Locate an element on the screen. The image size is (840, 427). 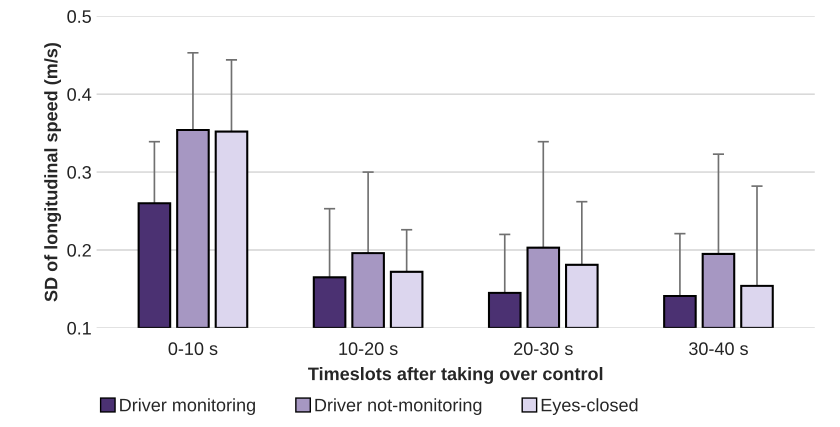
y-axis-title: SD of longitudinal speed (m/s) is located at coordinates (53, 172).